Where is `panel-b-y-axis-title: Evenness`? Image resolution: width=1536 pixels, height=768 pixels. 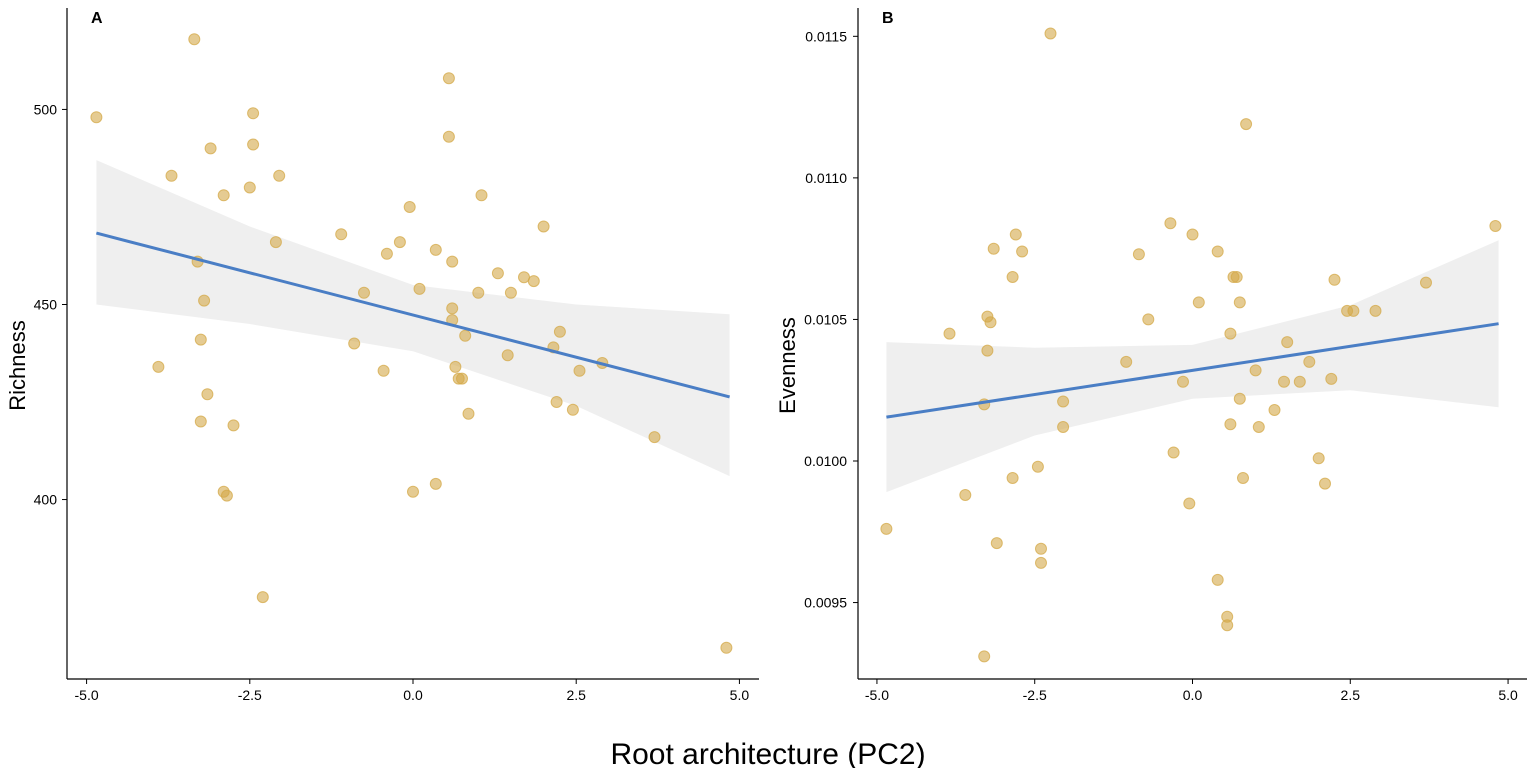 panel-b-y-axis-title: Evenness is located at coordinates (787, 365).